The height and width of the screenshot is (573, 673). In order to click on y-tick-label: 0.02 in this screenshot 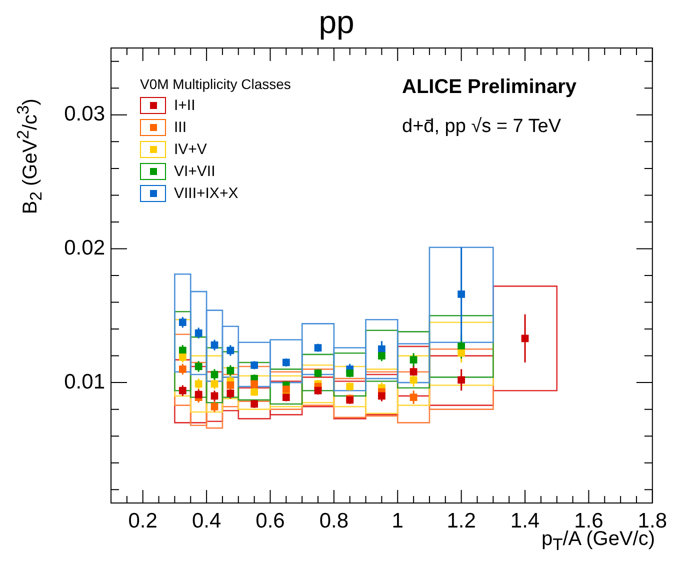, I will do `click(84, 248)`.